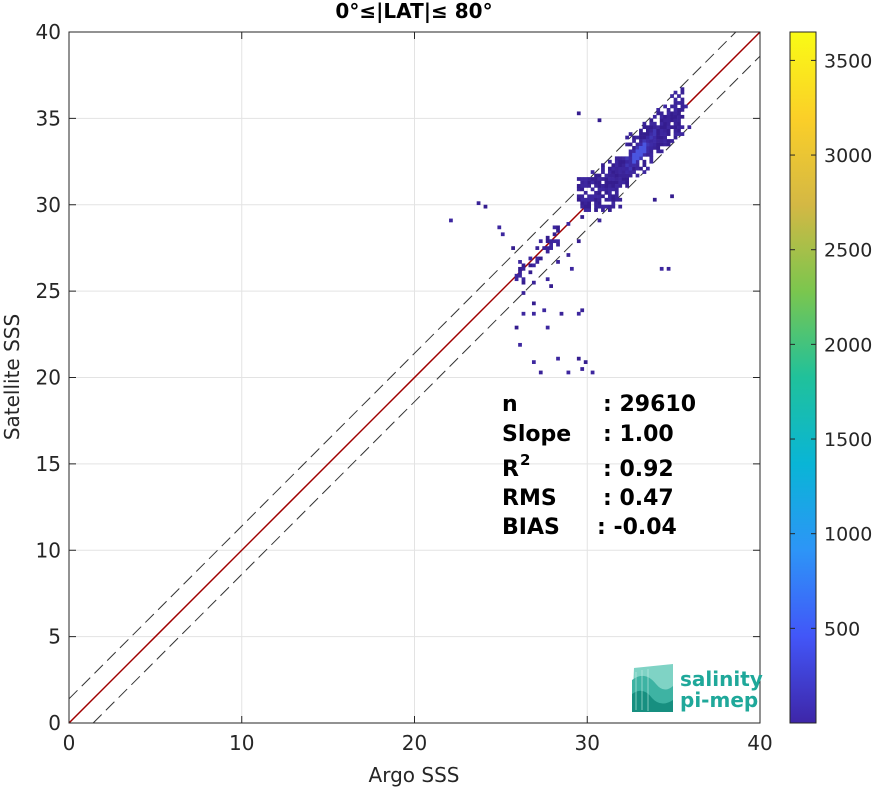 Image resolution: width=879 pixels, height=794 pixels. Describe the element at coordinates (69, 743) in the screenshot. I see `x-tick-label: 0` at that location.